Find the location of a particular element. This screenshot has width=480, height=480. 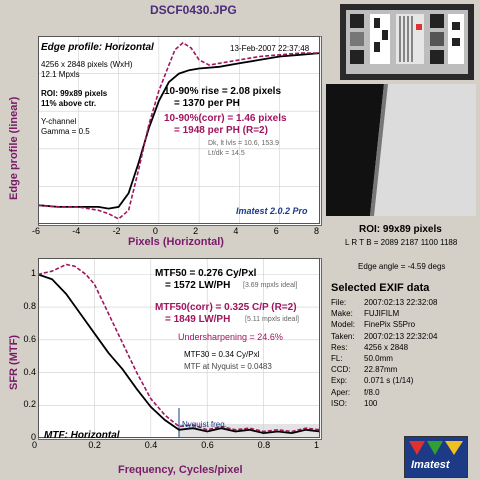

edge-xlabel: Pixels (Horizontal) is located at coordinates (176, 242).